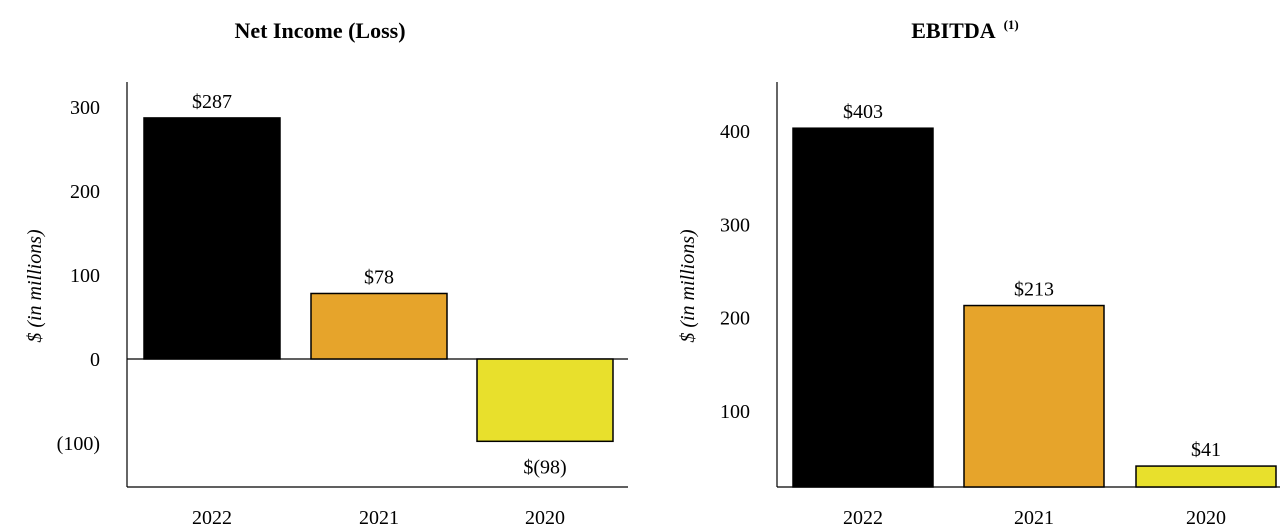 The image size is (1283, 527). Describe the element at coordinates (735, 132) in the screenshot. I see `y-tick-label: 400` at that location.